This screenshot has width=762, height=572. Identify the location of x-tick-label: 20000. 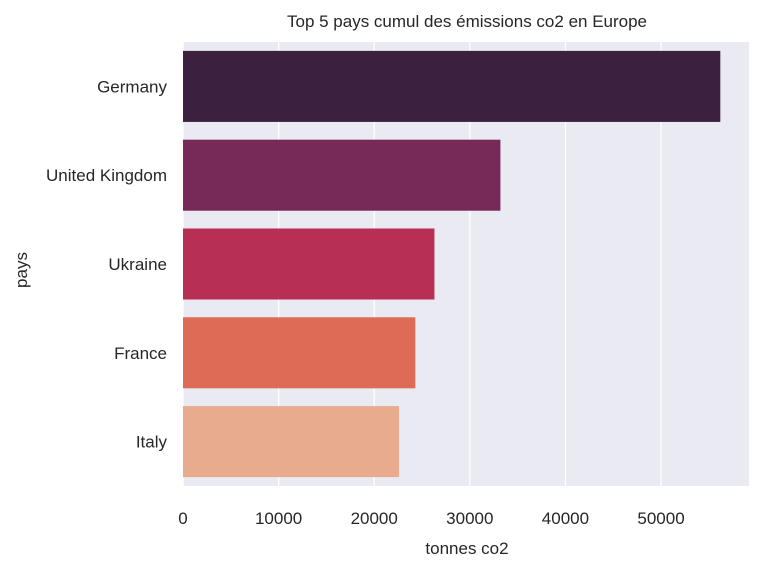
(374, 518).